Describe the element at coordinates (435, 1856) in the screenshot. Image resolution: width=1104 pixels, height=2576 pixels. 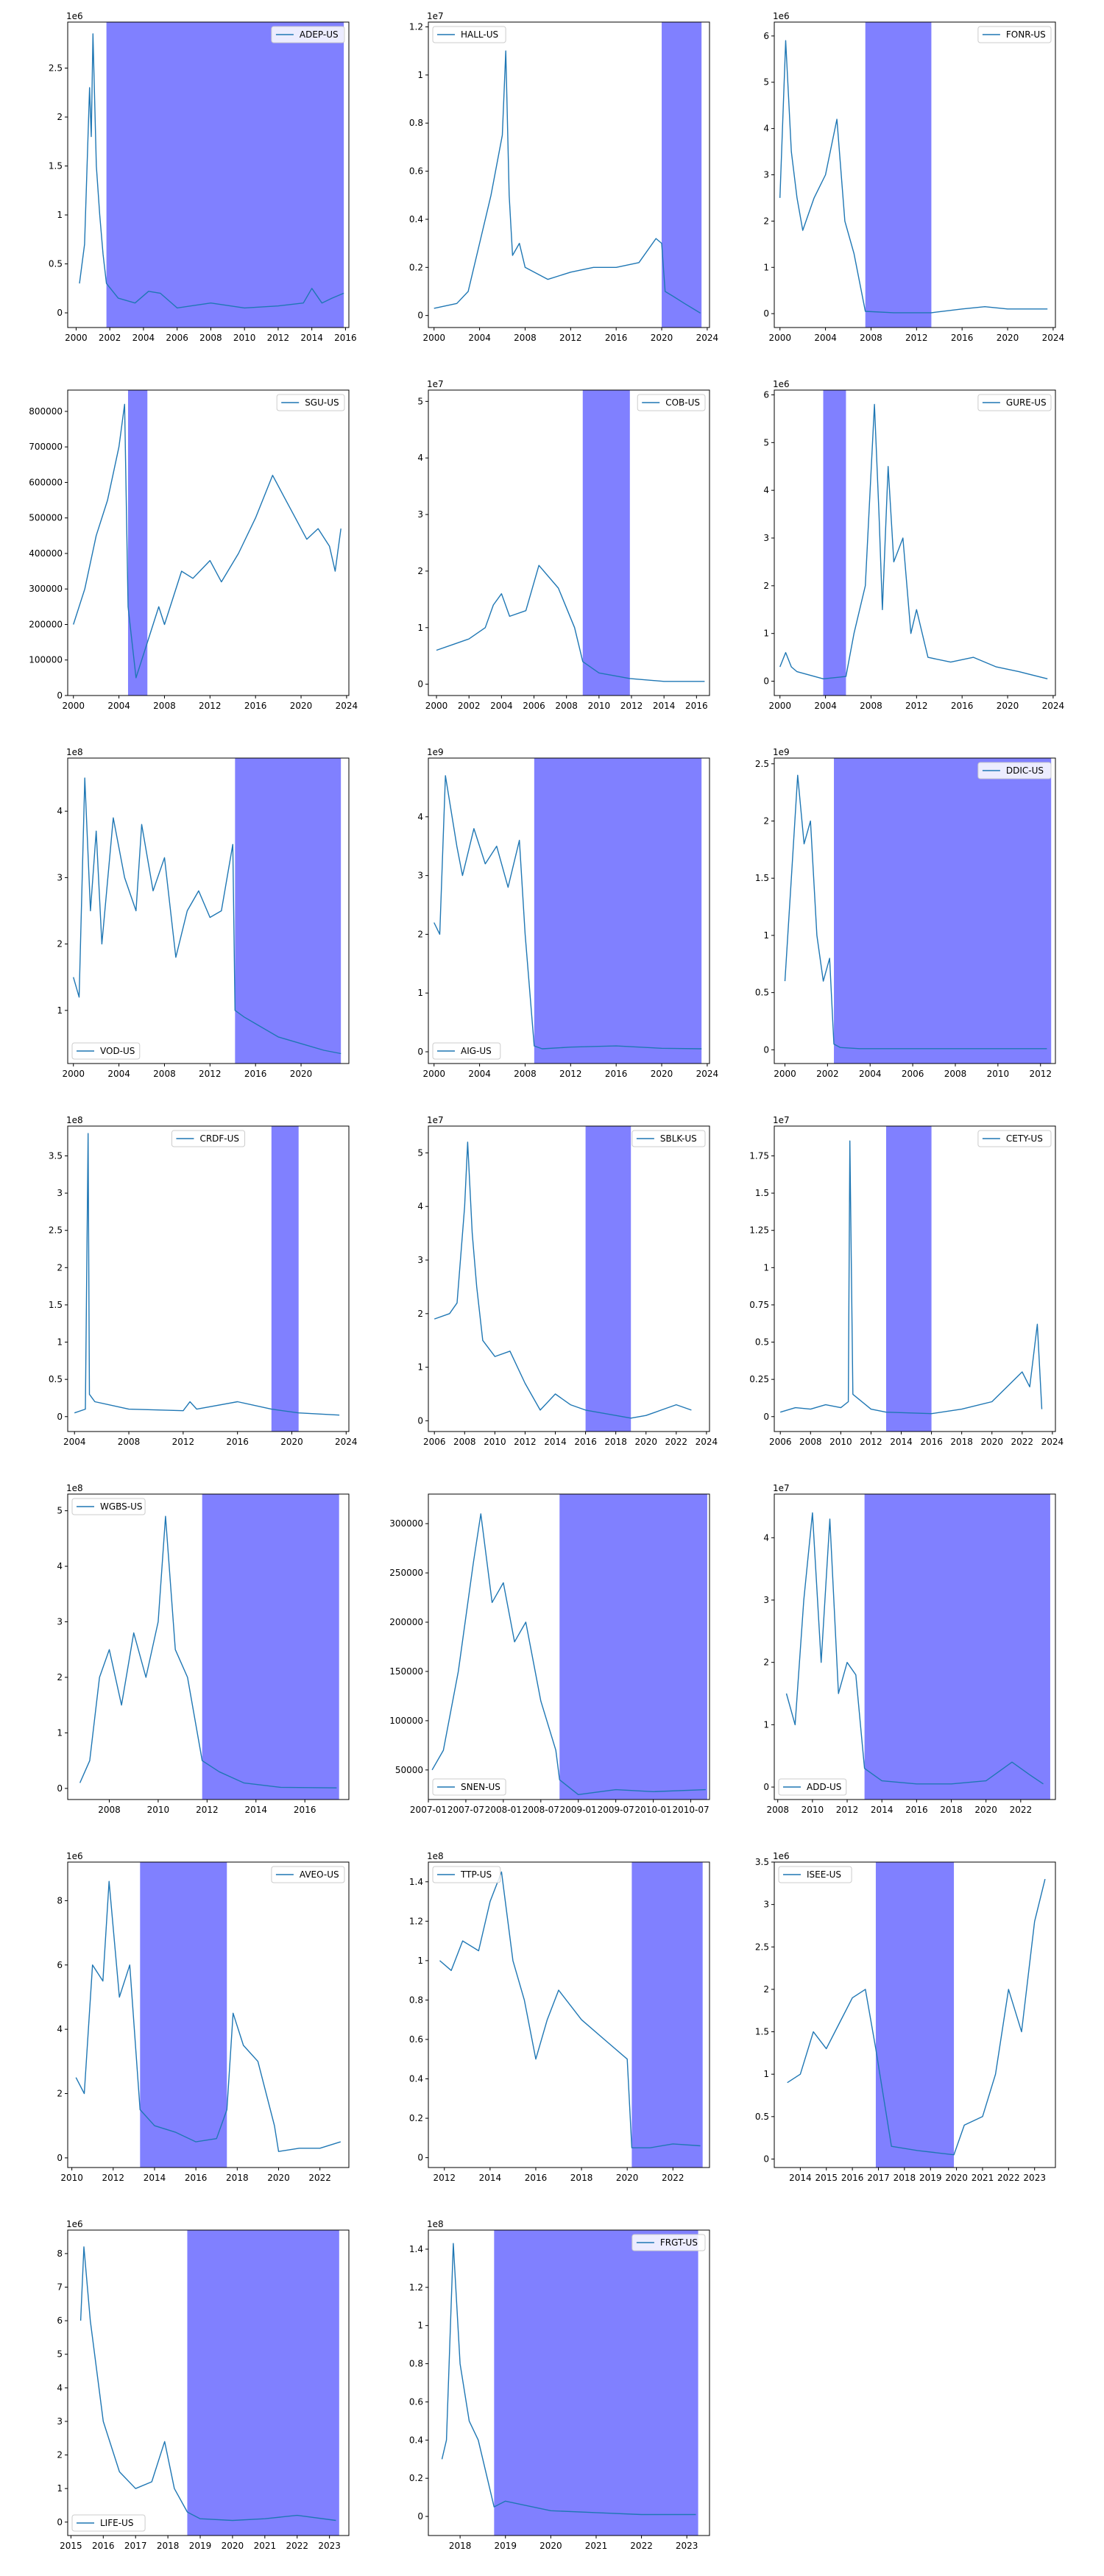
I see `axis-offset-label: 1e8` at that location.